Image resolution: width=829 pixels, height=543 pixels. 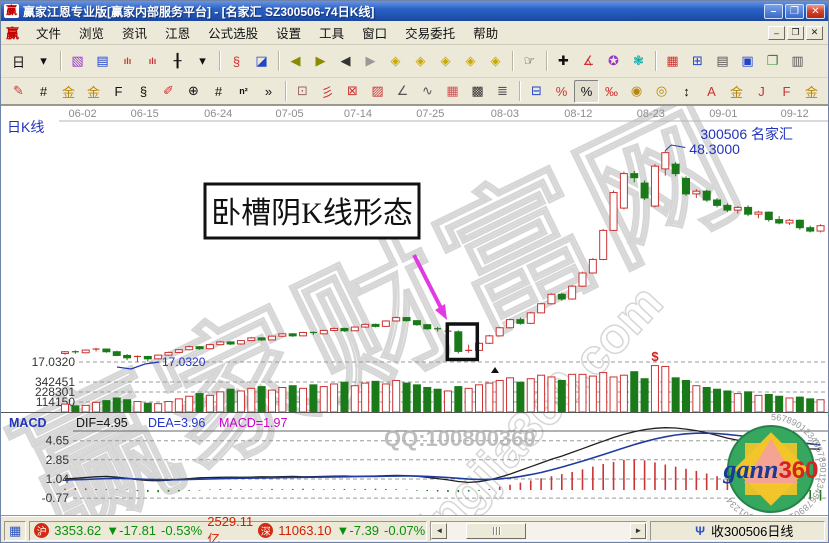 I want to click on status-grid-panel: ▦, so click(x=15, y=530).